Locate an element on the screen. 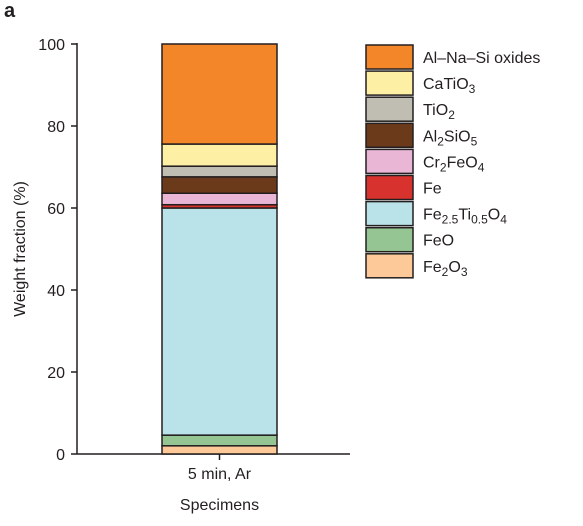 The height and width of the screenshot is (526, 583). x-axis-label: Specimens is located at coordinates (219, 505).